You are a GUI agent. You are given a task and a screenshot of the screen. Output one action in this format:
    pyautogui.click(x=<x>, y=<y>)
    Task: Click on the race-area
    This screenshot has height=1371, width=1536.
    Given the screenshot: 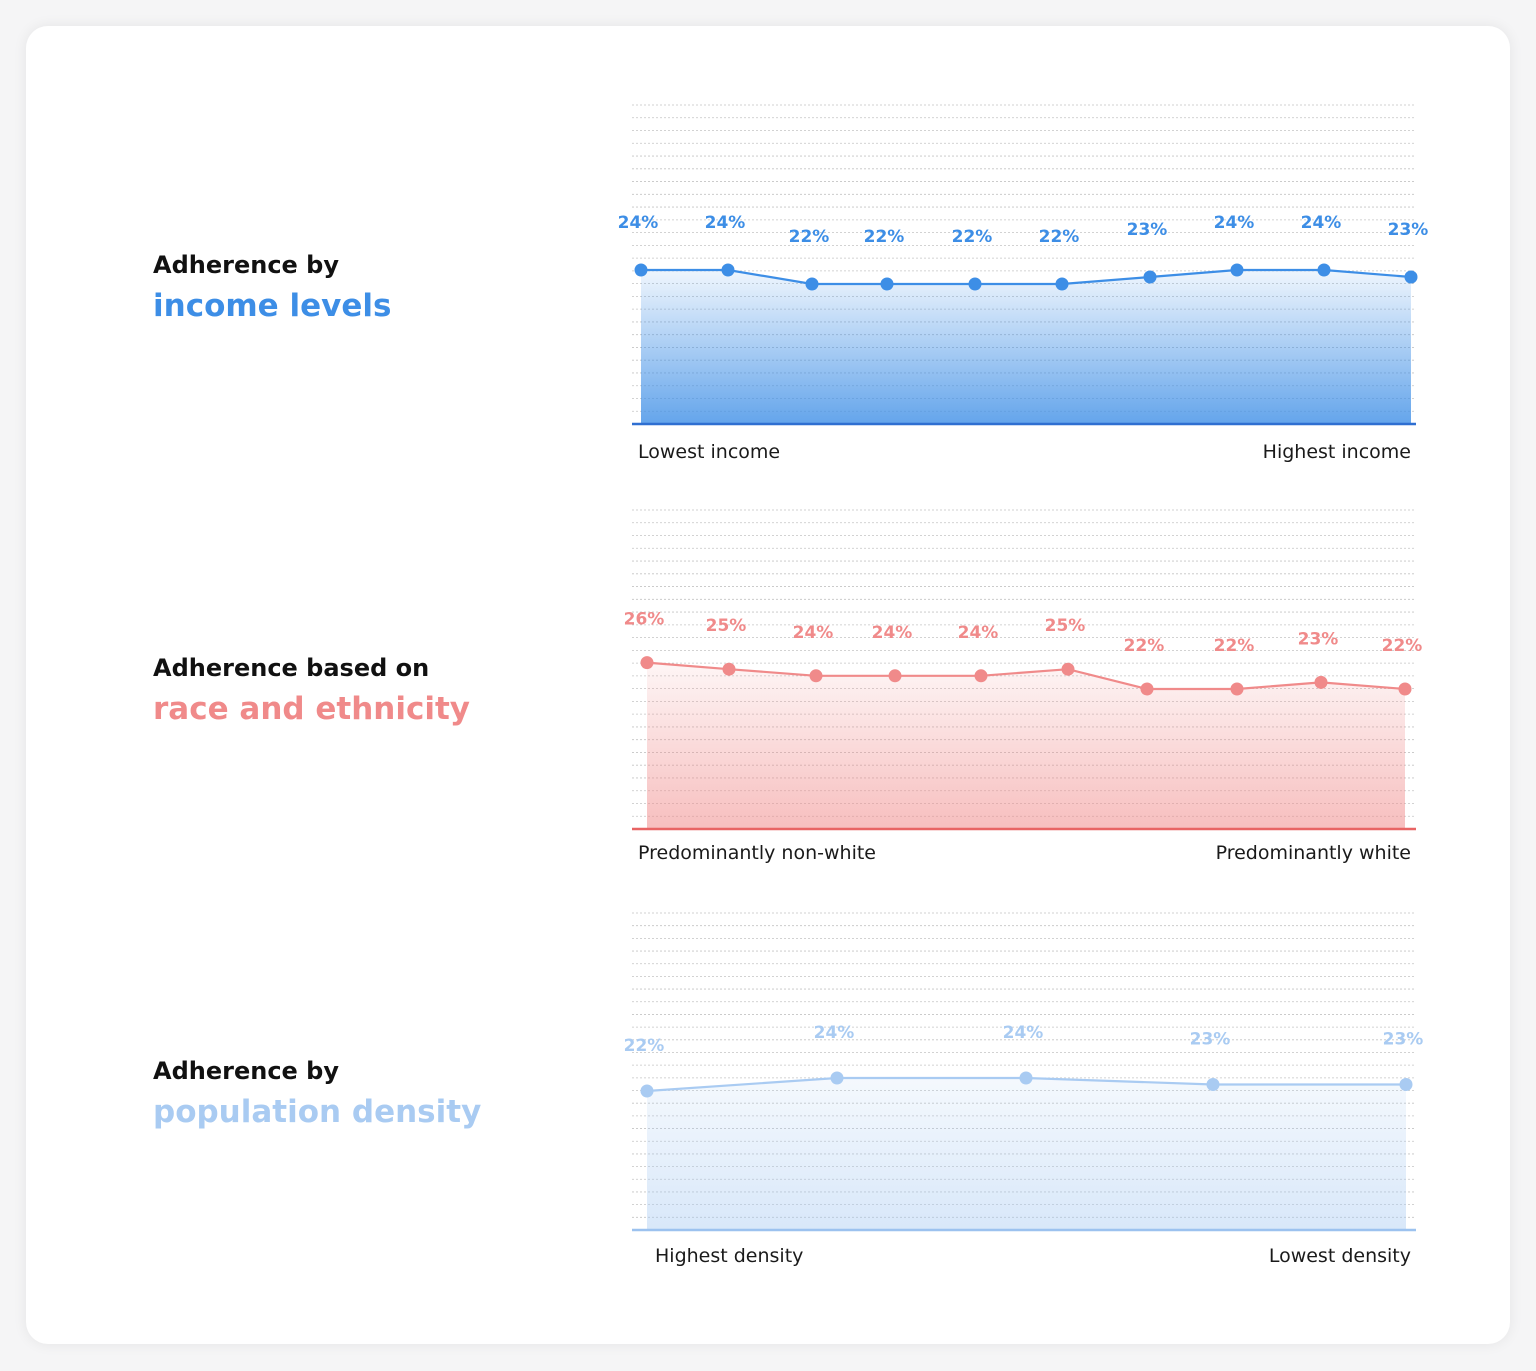 What is the action you would take?
    pyautogui.click(x=1026, y=745)
    